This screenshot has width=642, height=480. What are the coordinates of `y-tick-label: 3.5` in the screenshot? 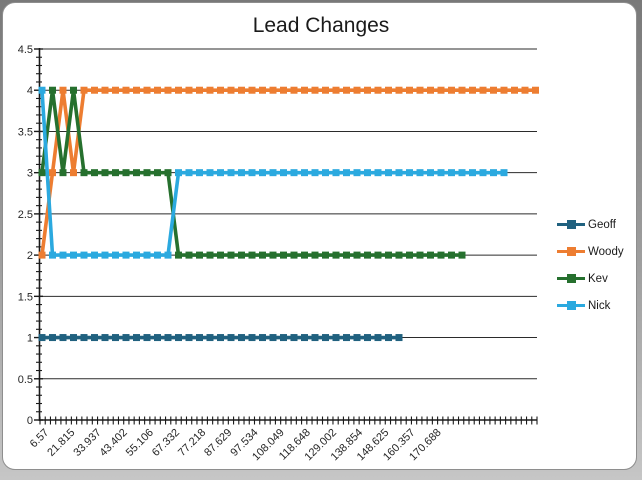 It's located at (25, 132).